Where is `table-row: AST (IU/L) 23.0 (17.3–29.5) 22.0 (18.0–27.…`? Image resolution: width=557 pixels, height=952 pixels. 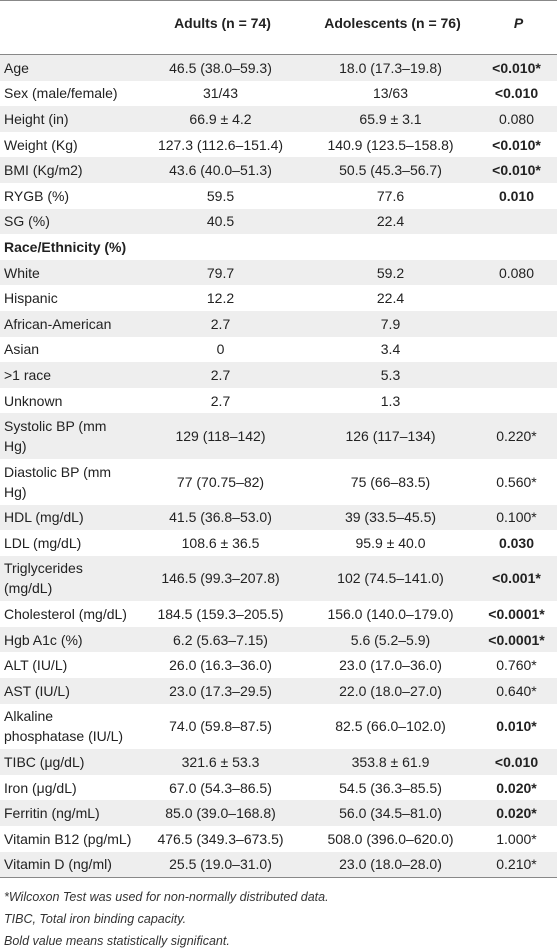 table-row: AST (IU/L) 23.0 (17.3–29.5) 22.0 (18.0–27.… is located at coordinates (278, 691).